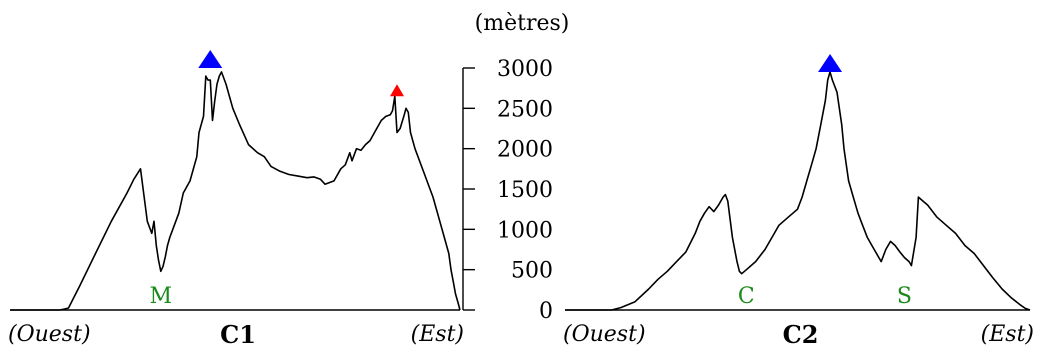  Describe the element at coordinates (301, 73) in the screenshot. I see `profile-c1-peaks` at that location.